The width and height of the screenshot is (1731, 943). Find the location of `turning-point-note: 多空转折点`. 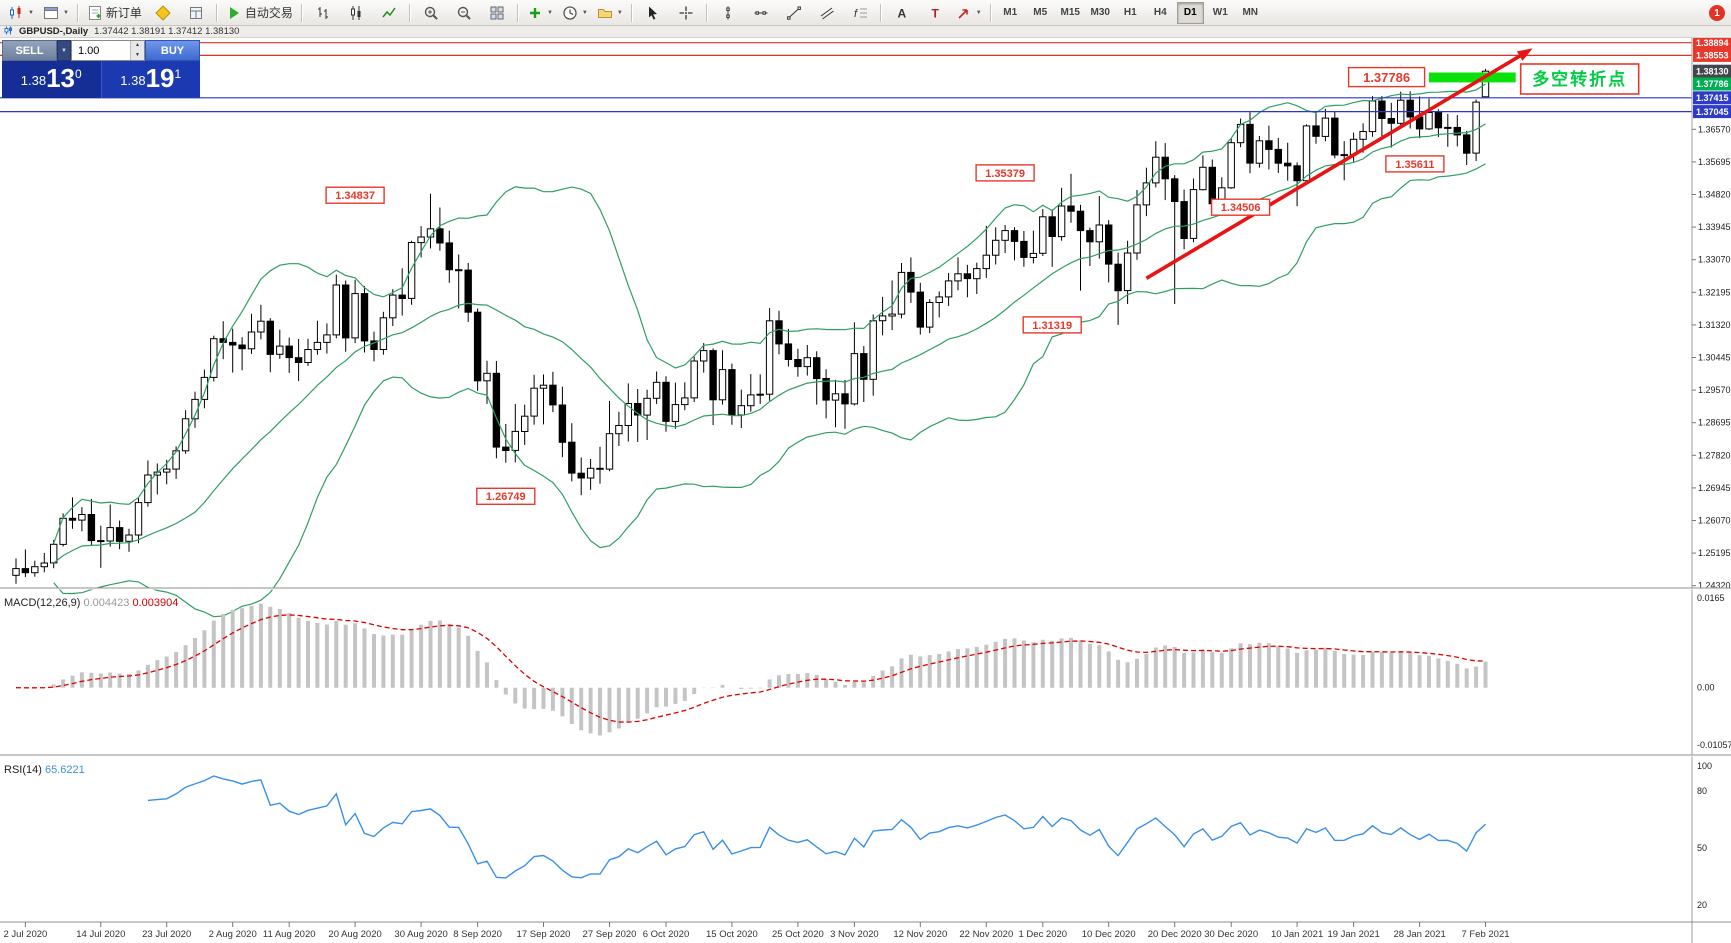

turning-point-note: 多空转折点 is located at coordinates (1579, 79).